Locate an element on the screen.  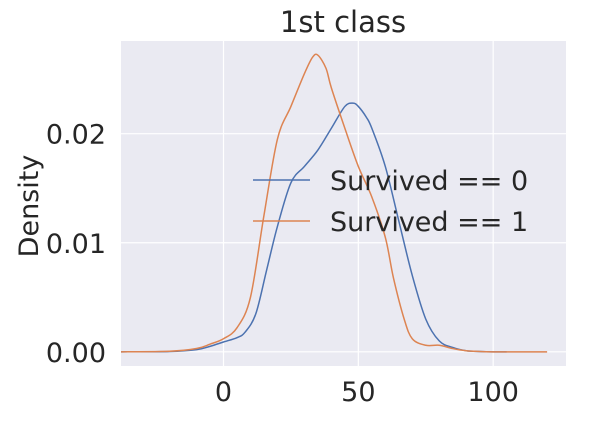
y-tick-label: 0.02 is located at coordinates (76, 135).